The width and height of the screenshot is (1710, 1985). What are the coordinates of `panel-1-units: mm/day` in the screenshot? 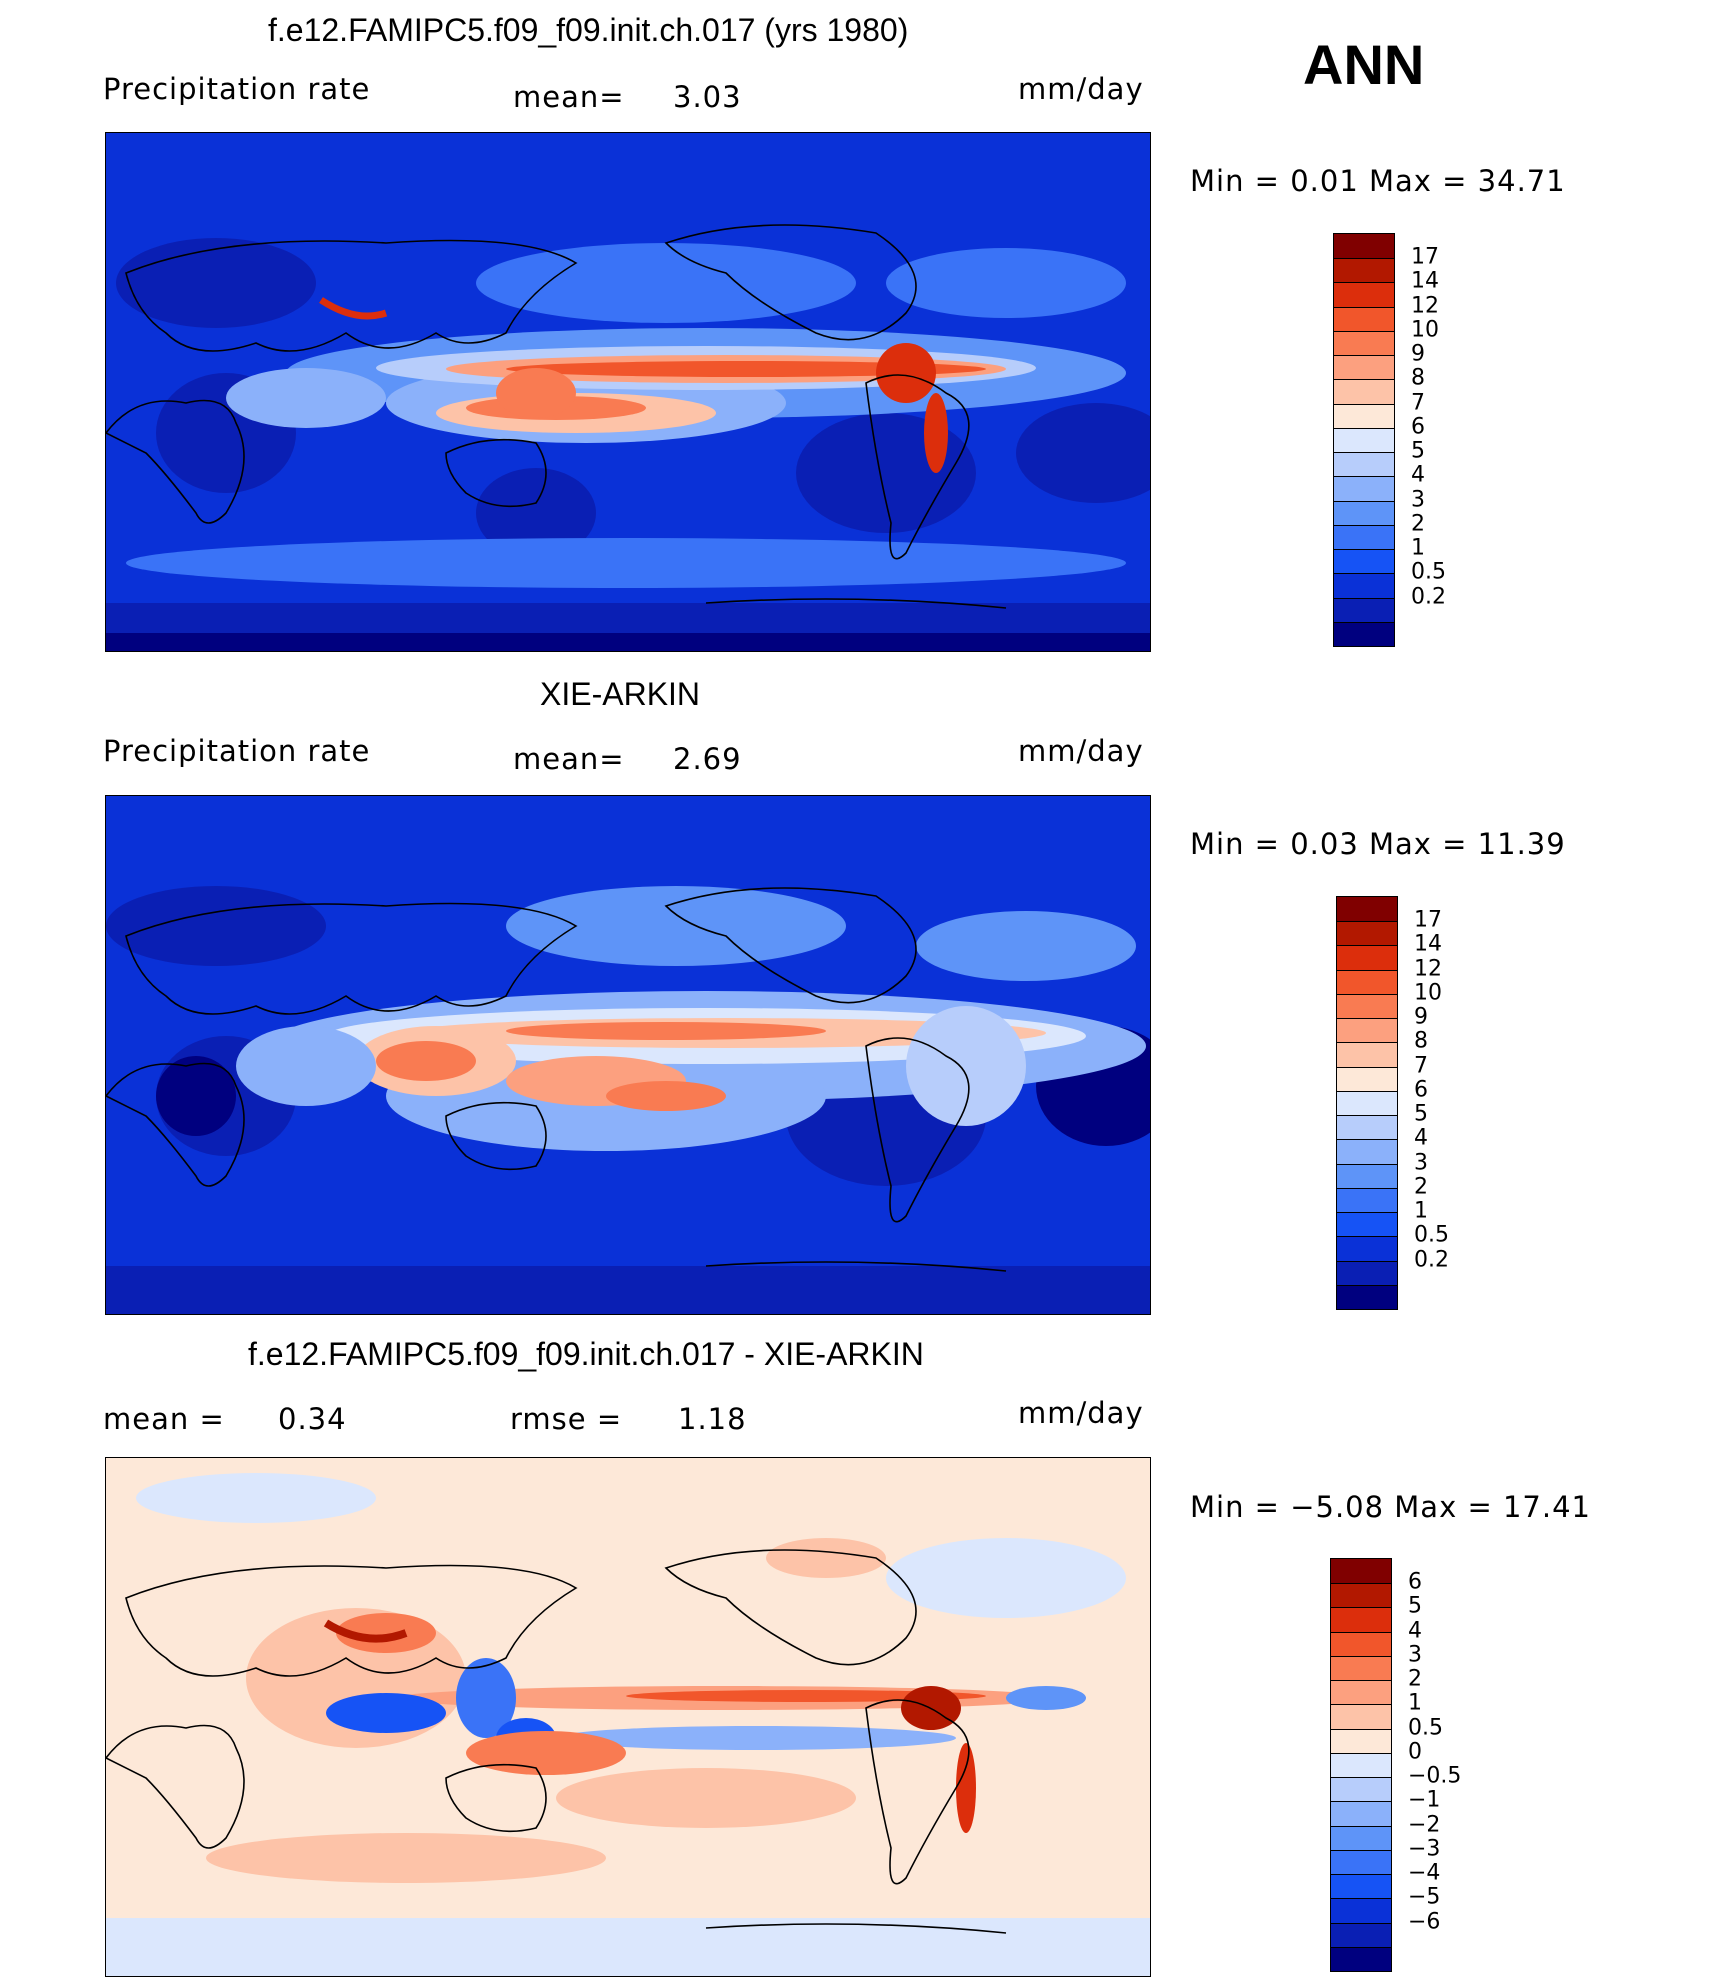 It's located at (1081, 89).